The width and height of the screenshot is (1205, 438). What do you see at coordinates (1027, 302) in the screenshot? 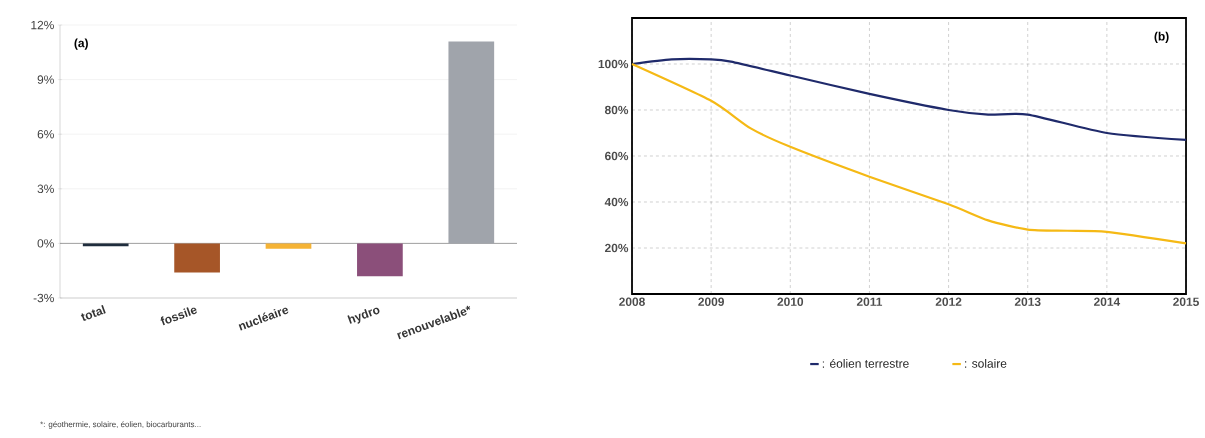
I see `x-tick-label: 2013` at bounding box center [1027, 302].